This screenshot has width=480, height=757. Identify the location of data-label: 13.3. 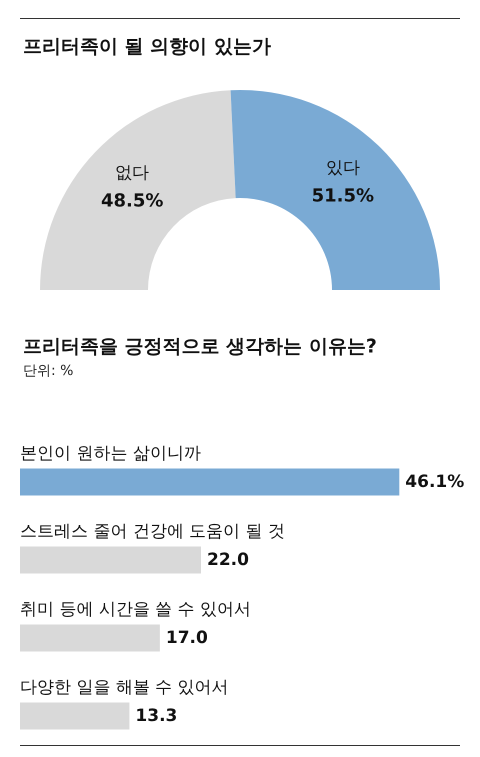
(156, 716).